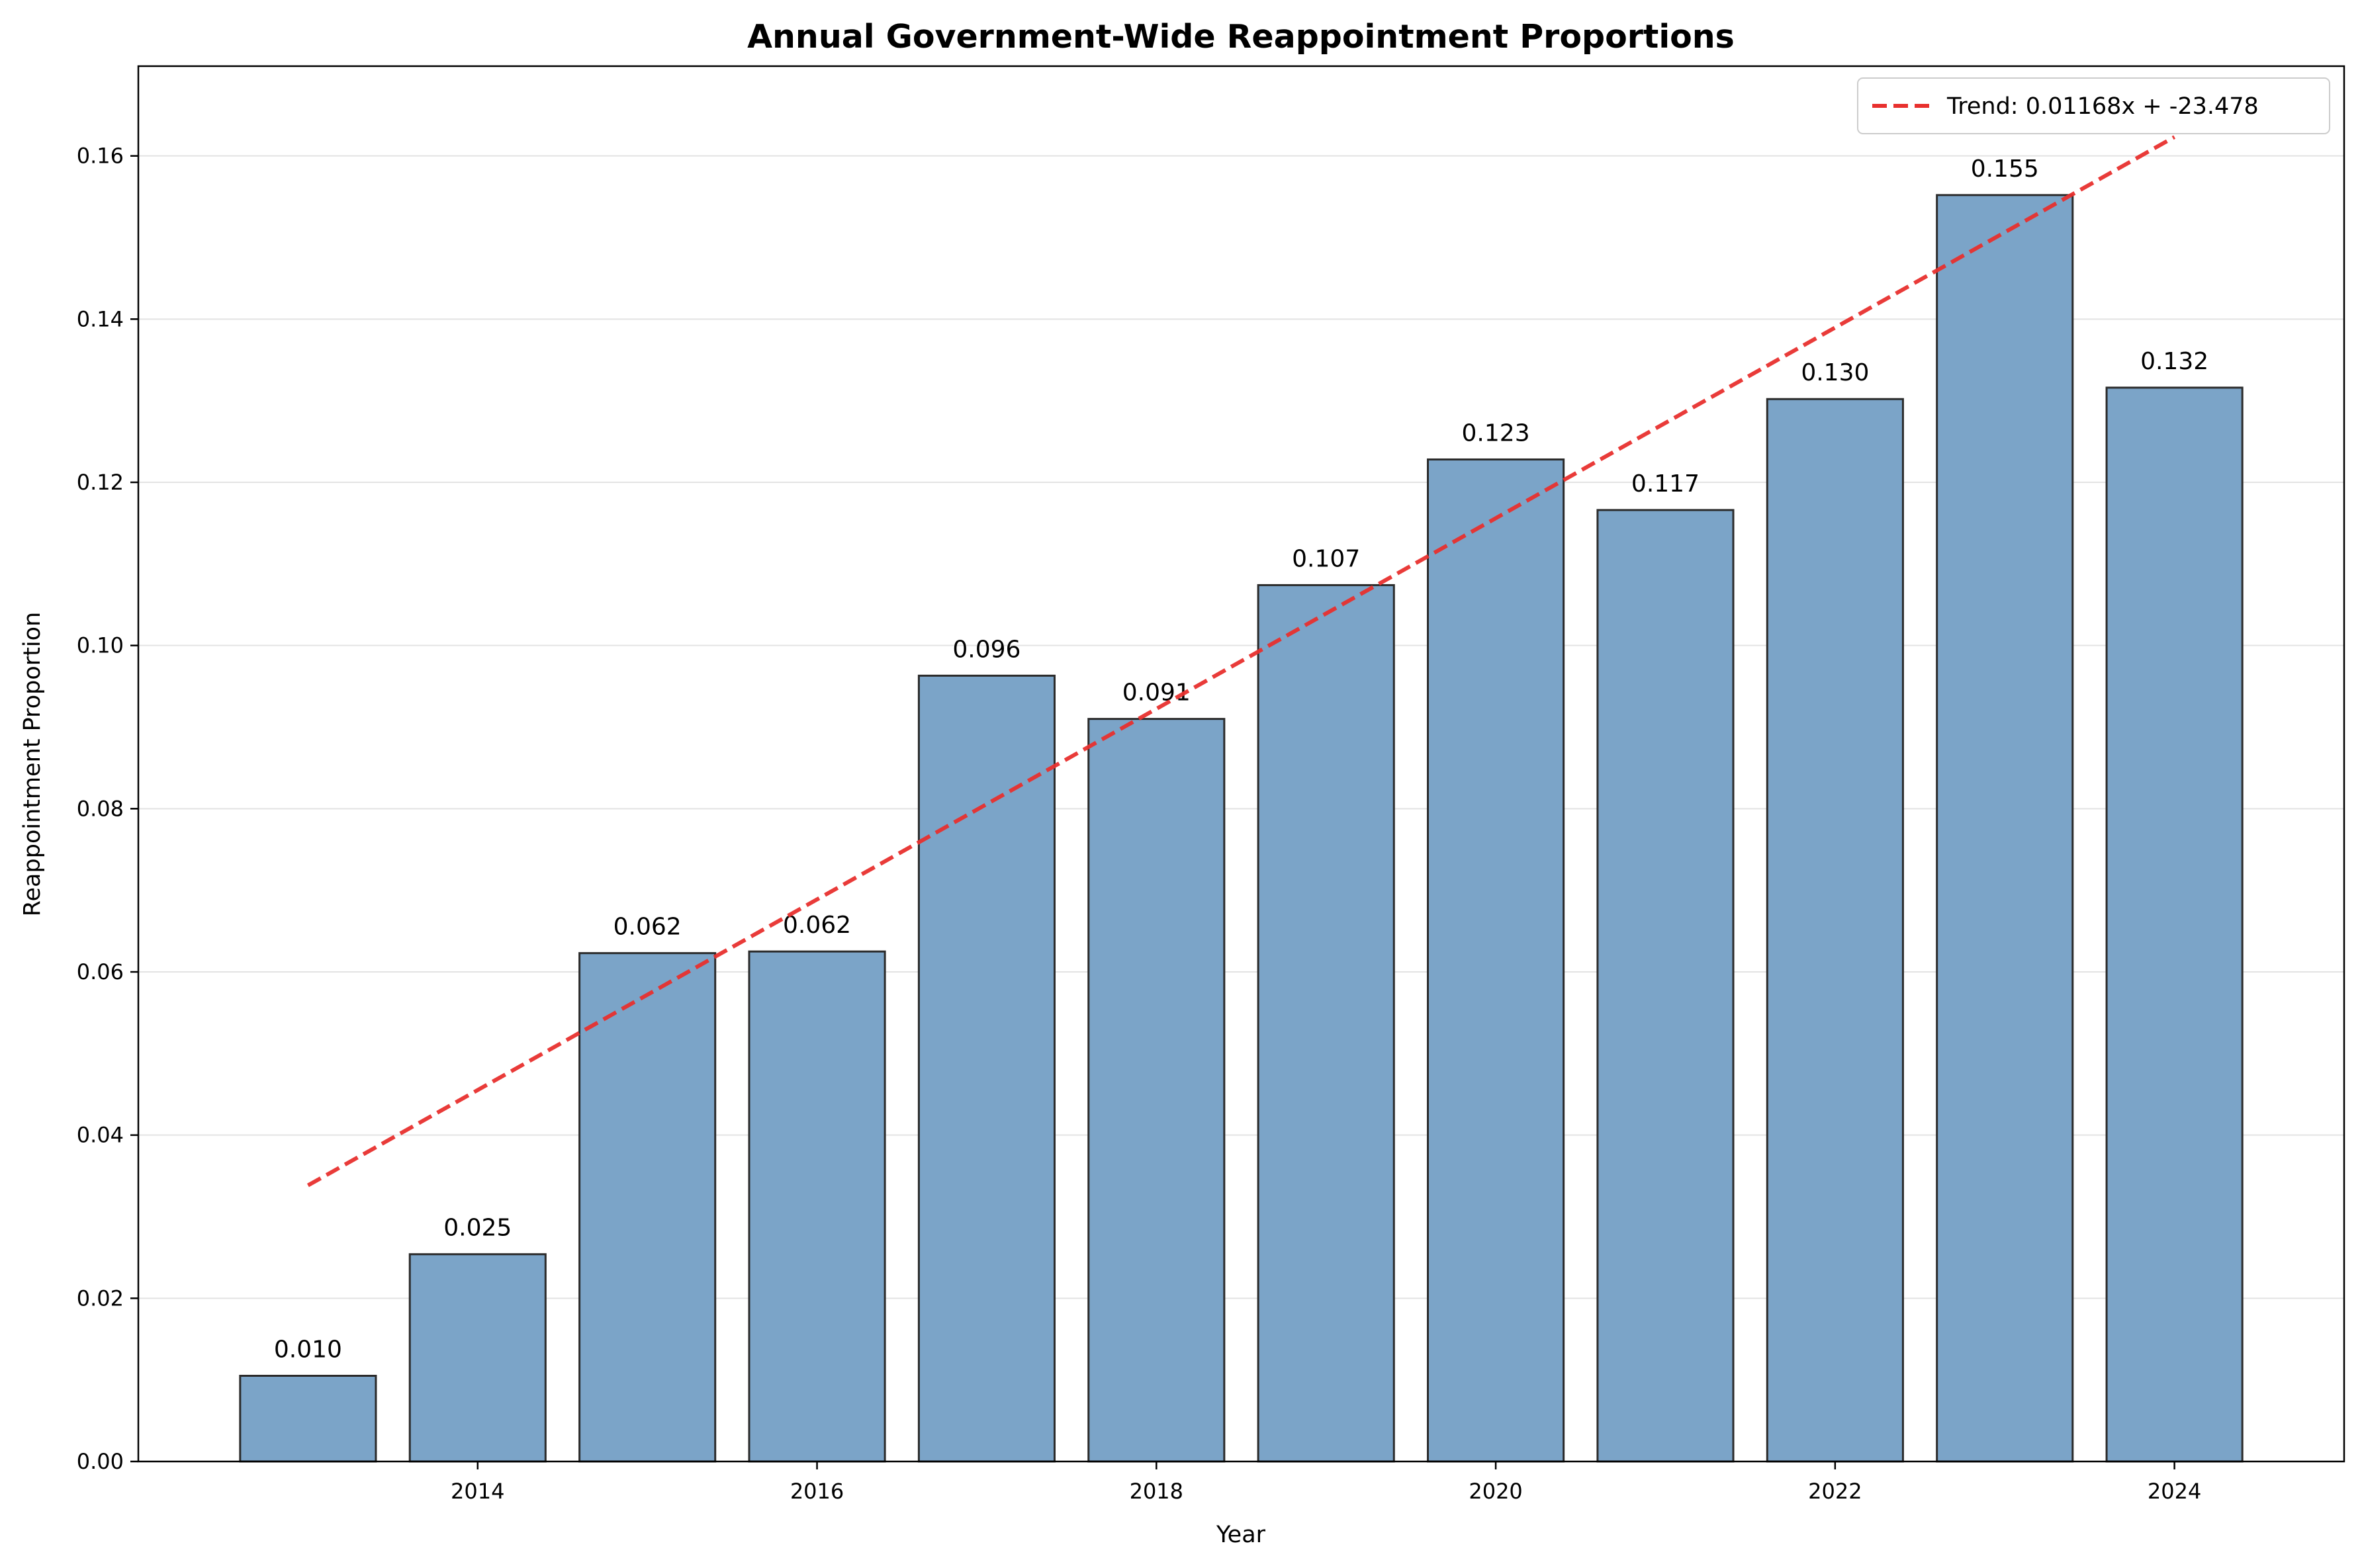 The height and width of the screenshot is (1568, 2362). Describe the element at coordinates (308, 1419) in the screenshot. I see `bar-2013` at that location.